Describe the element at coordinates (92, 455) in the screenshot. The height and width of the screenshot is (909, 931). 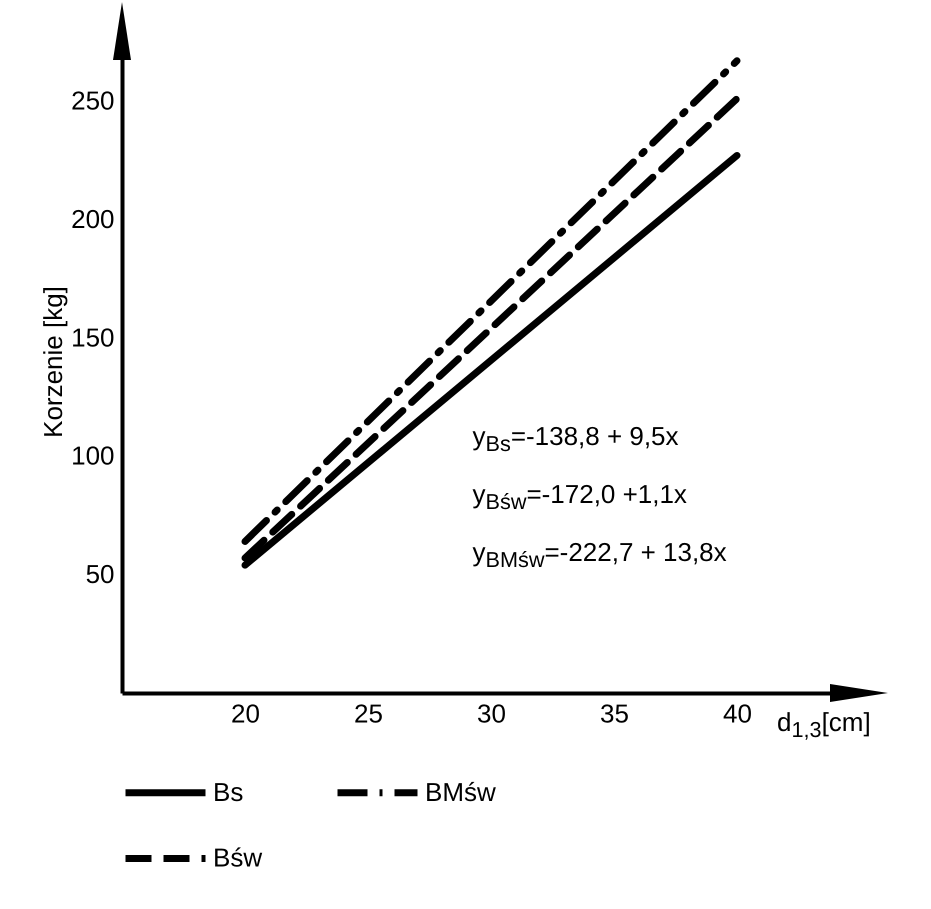
I see `y-tick-label: 100` at that location.